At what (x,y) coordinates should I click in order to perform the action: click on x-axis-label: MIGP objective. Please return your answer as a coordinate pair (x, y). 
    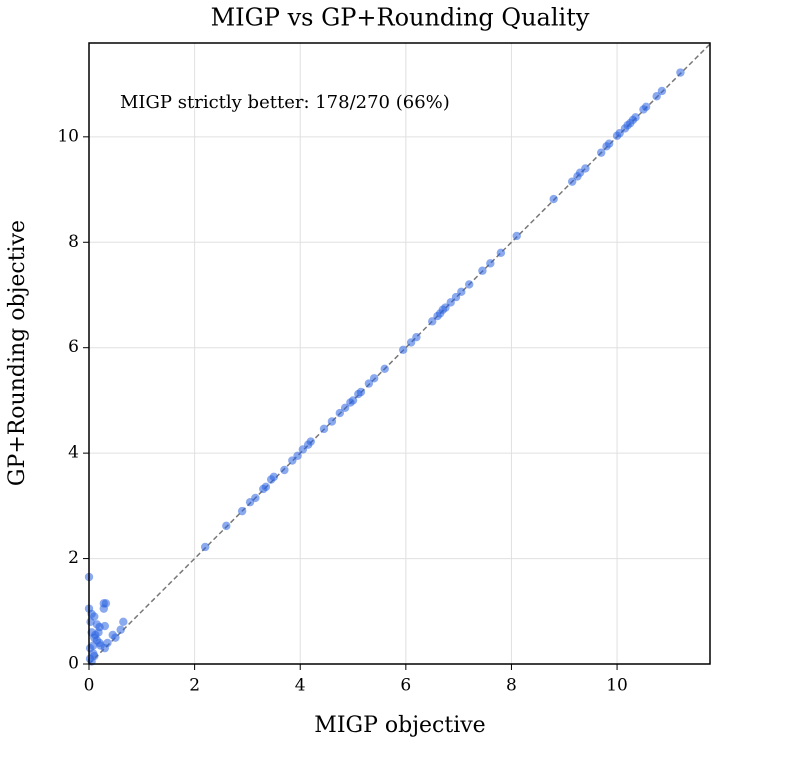
    Looking at the image, I should click on (399, 725).